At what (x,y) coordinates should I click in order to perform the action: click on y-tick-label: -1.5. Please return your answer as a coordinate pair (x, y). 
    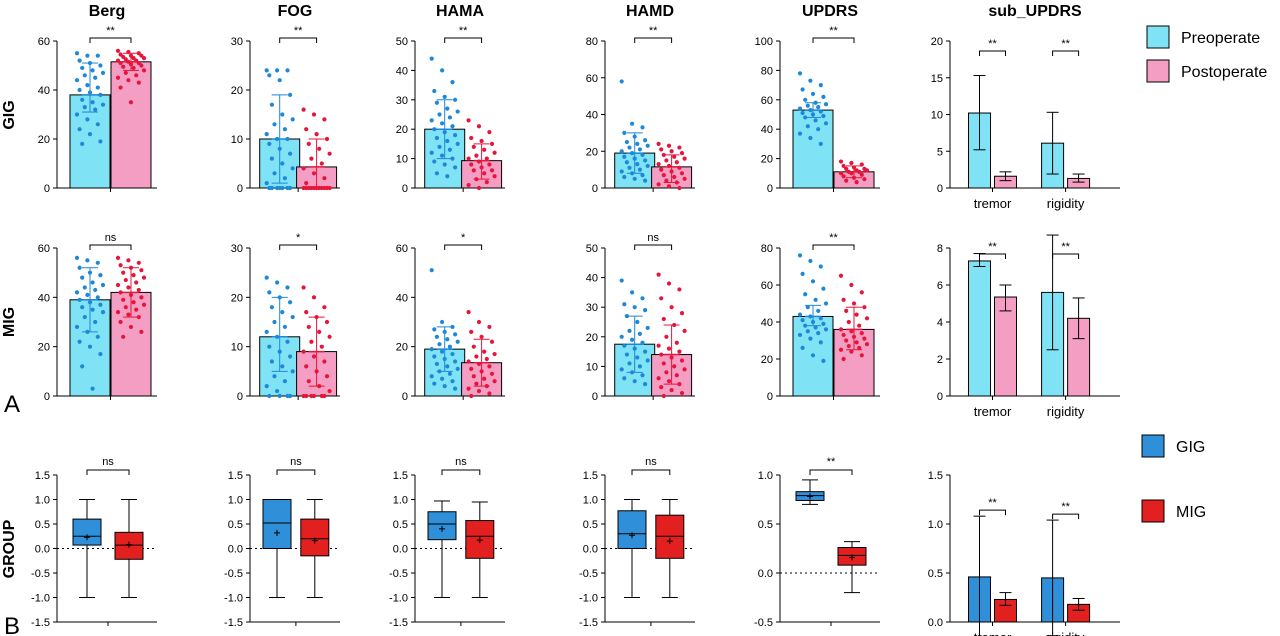
    Looking at the image, I should click on (40, 623).